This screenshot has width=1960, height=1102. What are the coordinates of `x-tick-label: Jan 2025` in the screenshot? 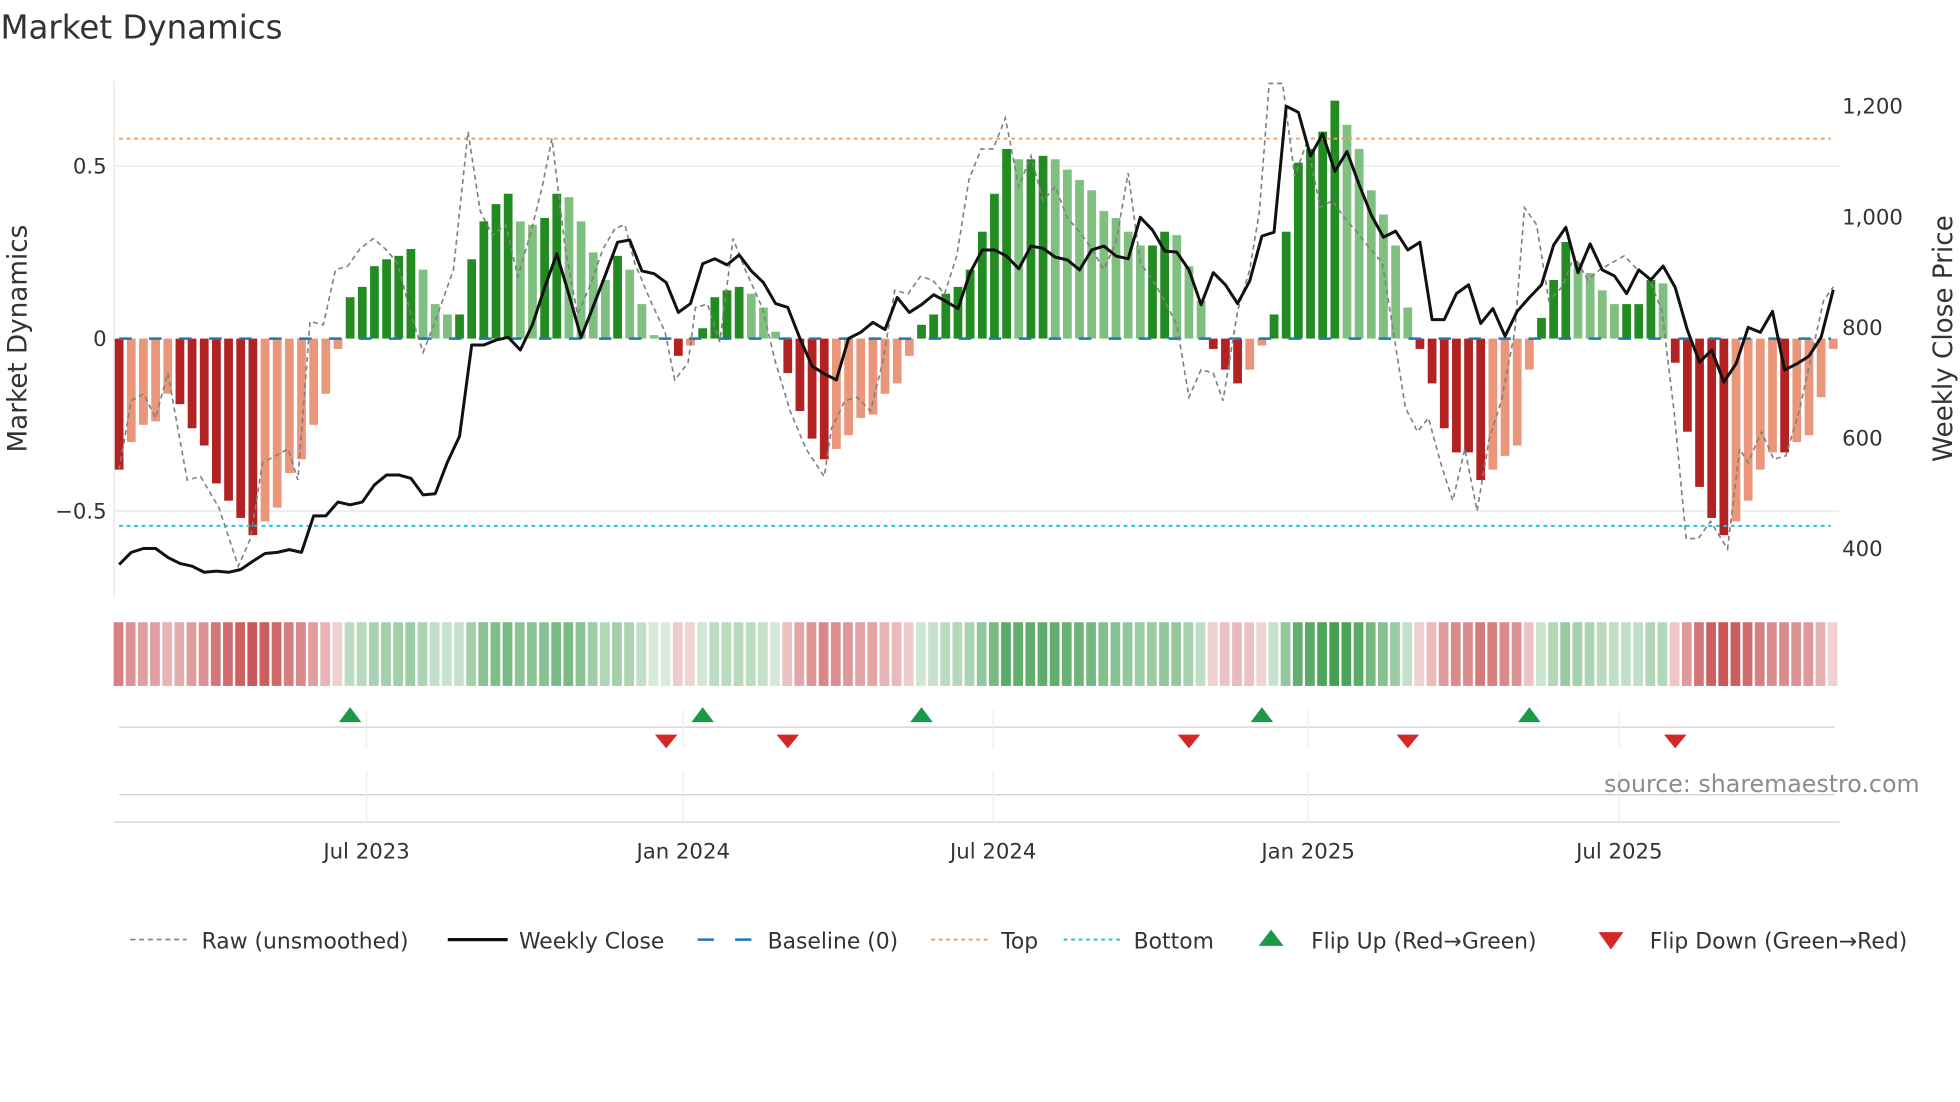 It's located at (1307, 851).